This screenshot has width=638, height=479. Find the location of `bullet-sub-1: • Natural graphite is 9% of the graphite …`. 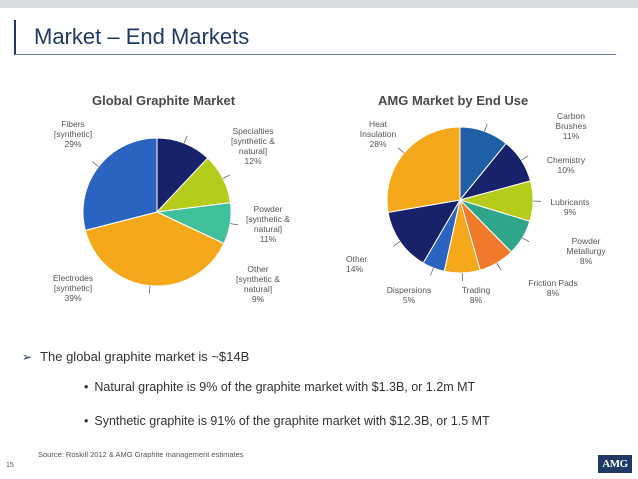

bullet-sub-1: • Natural graphite is 9% of the graphite … is located at coordinates (279, 387).